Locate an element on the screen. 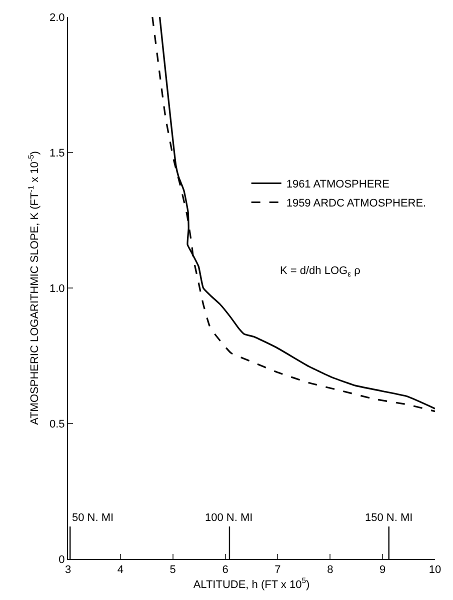 Image resolution: width=453 pixels, height=600 pixels. x-tick-label: 8 is located at coordinates (330, 570).